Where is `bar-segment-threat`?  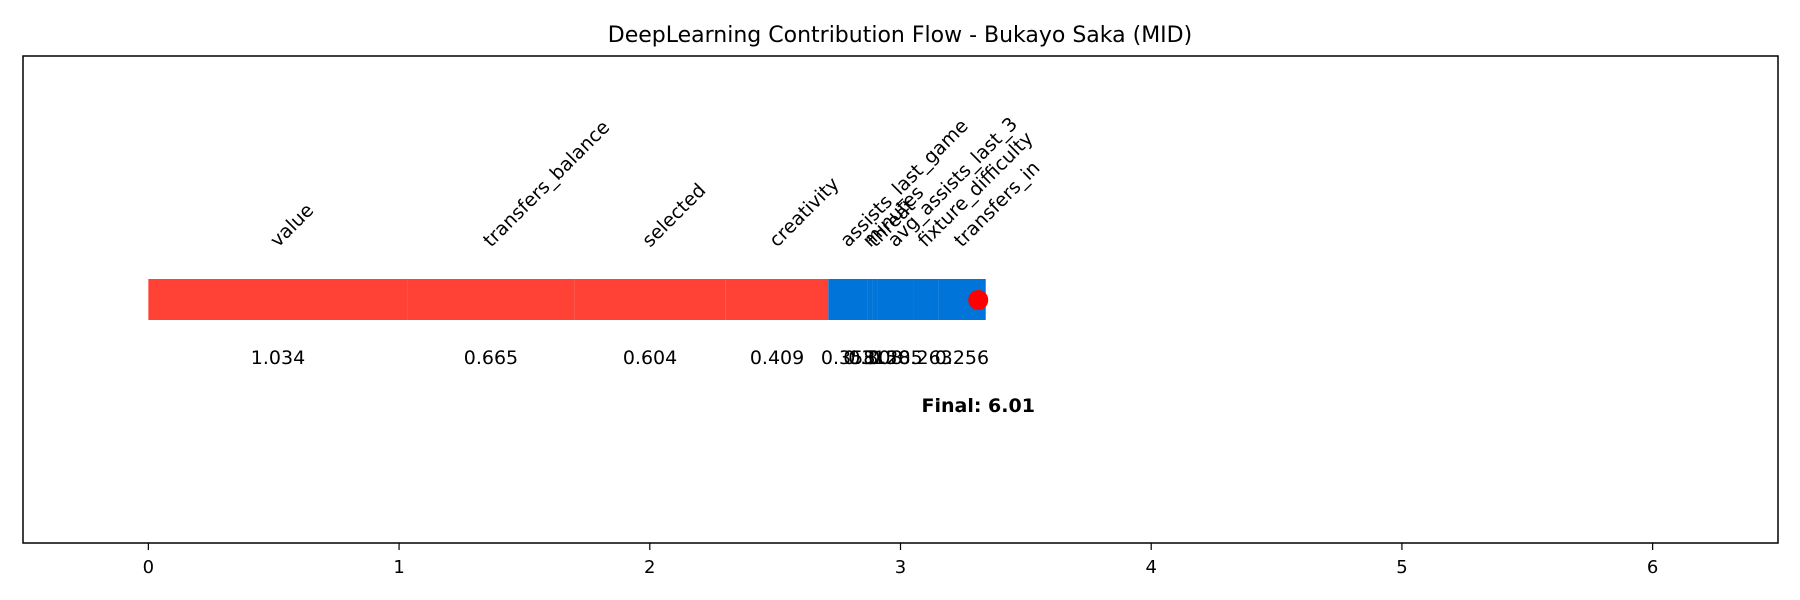
bar-segment-threat is located at coordinates (875, 299).